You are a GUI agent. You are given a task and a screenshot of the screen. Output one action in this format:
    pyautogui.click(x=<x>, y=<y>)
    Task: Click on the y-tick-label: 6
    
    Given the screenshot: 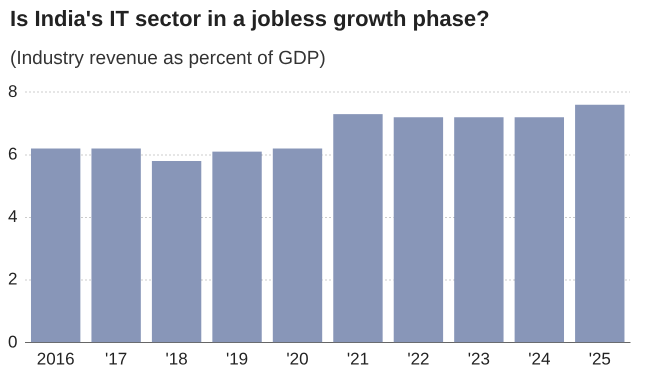 What is the action you would take?
    pyautogui.click(x=13, y=154)
    